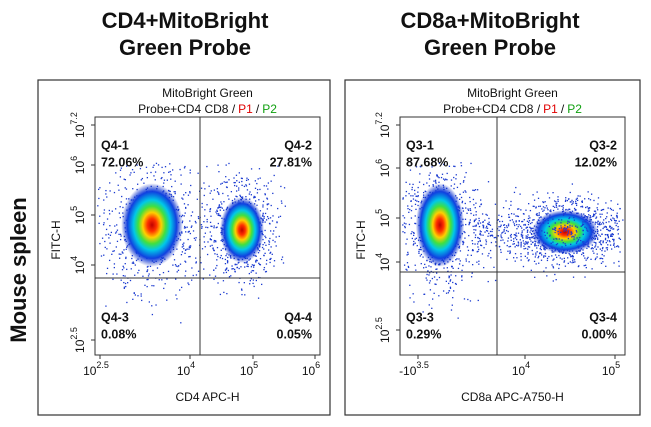 The height and width of the screenshot is (427, 651). Describe the element at coordinates (78, 125) in the screenshot. I see `y-tick-label: 107.2` at that location.